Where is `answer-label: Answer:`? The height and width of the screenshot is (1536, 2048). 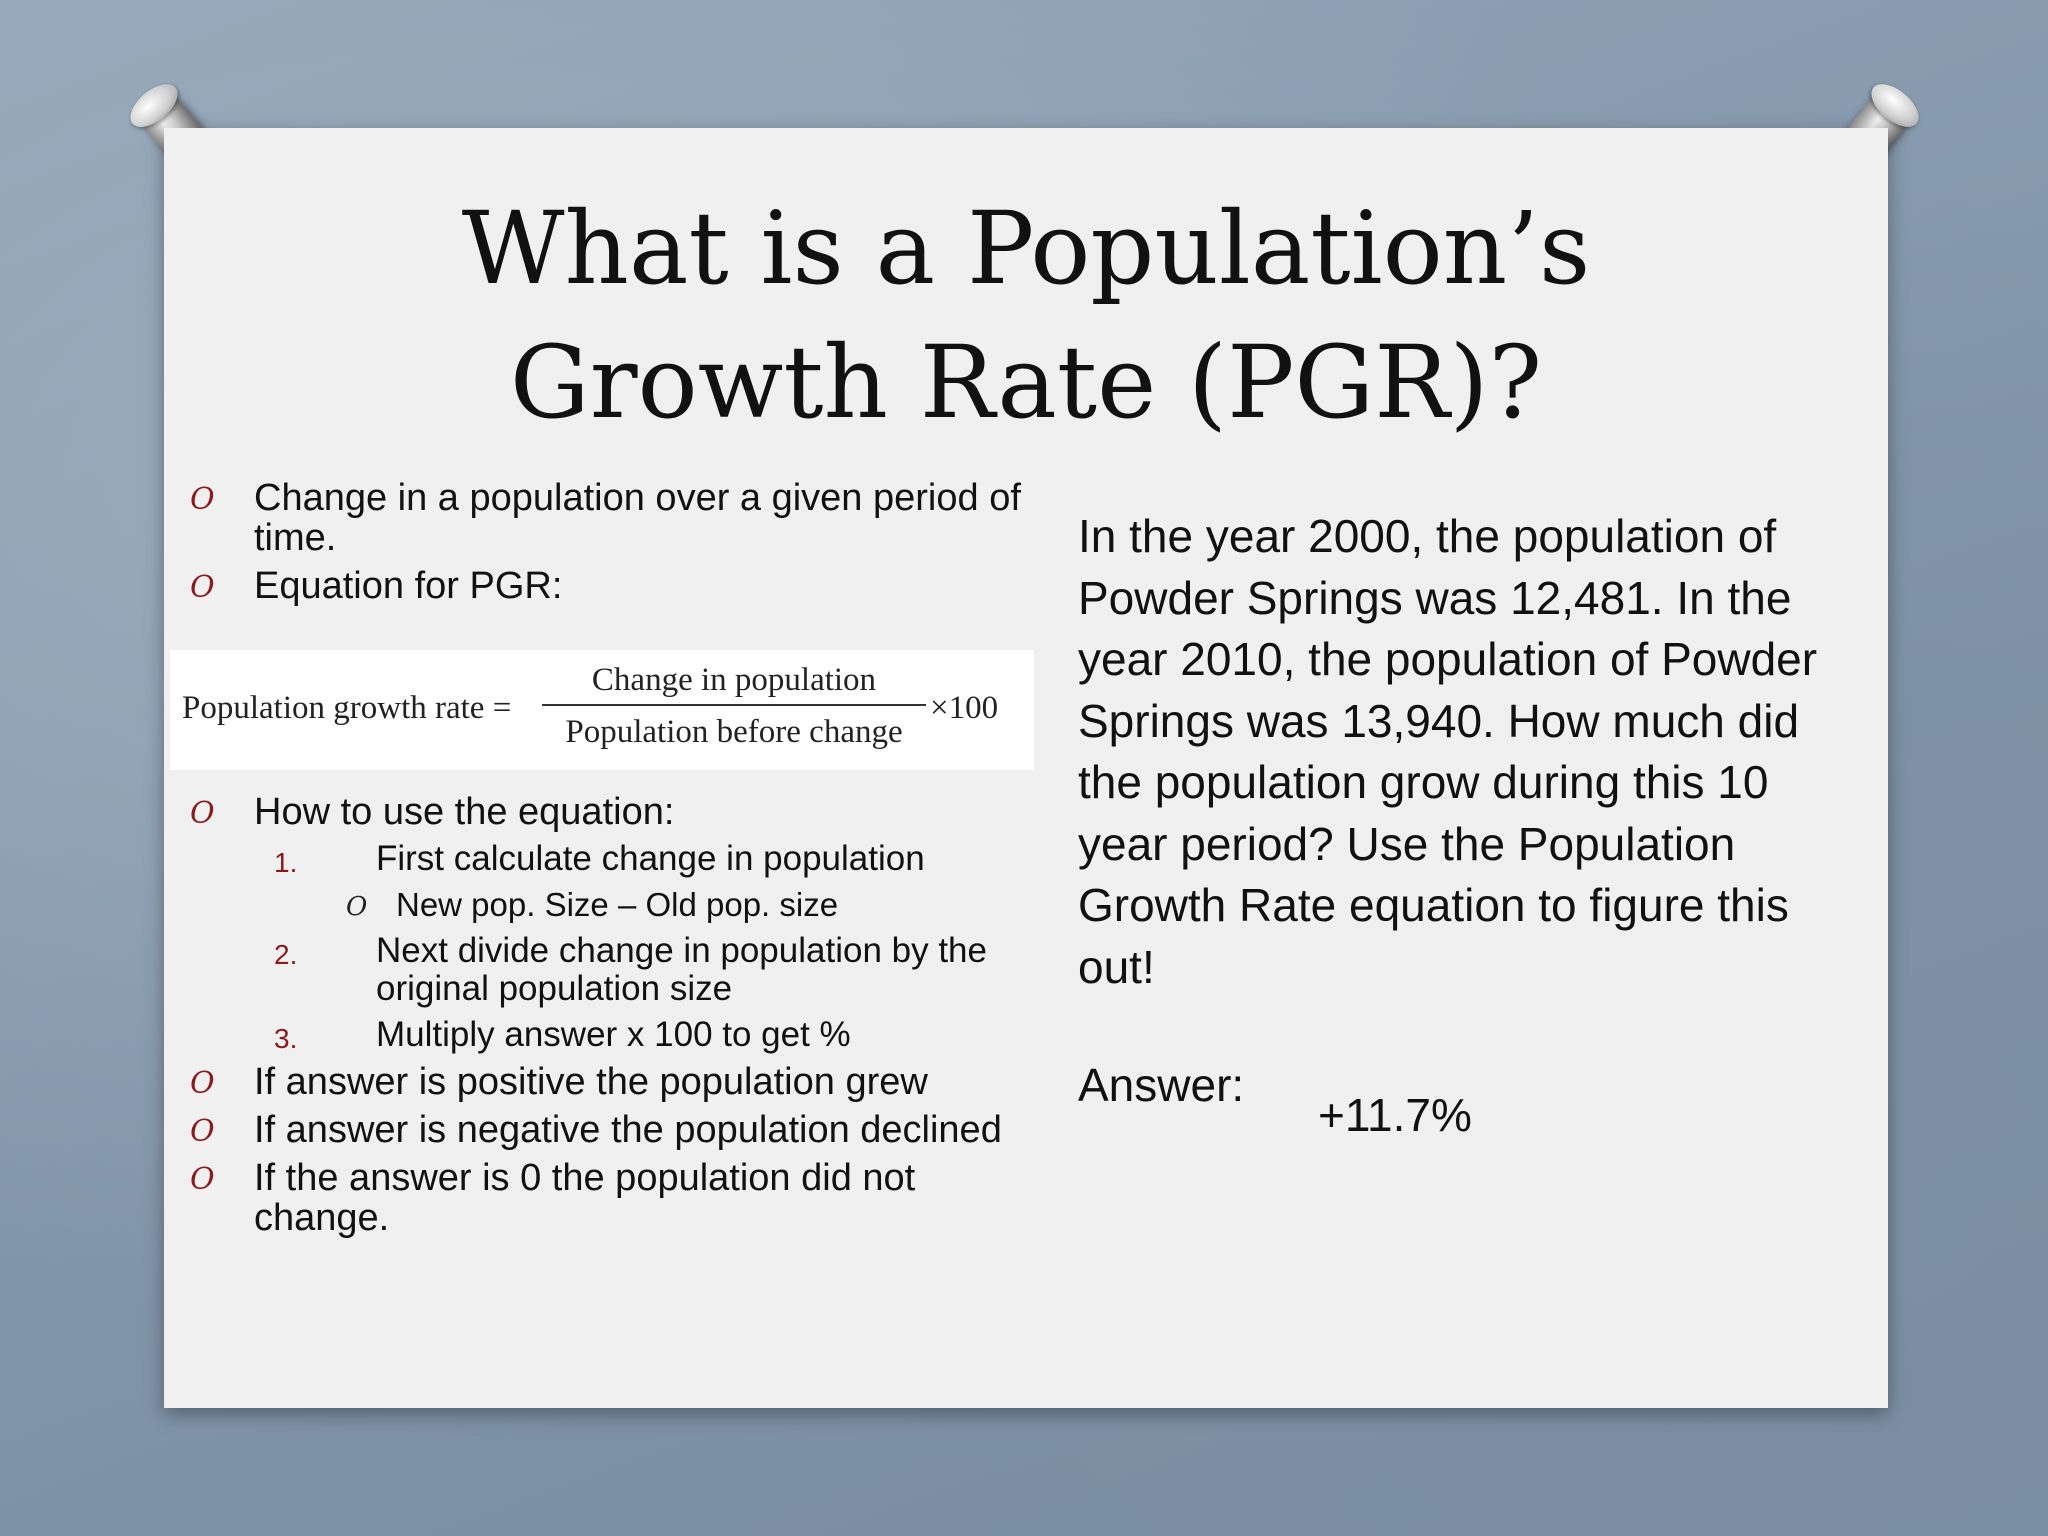 answer-label: Answer: is located at coordinates (1161, 1085).